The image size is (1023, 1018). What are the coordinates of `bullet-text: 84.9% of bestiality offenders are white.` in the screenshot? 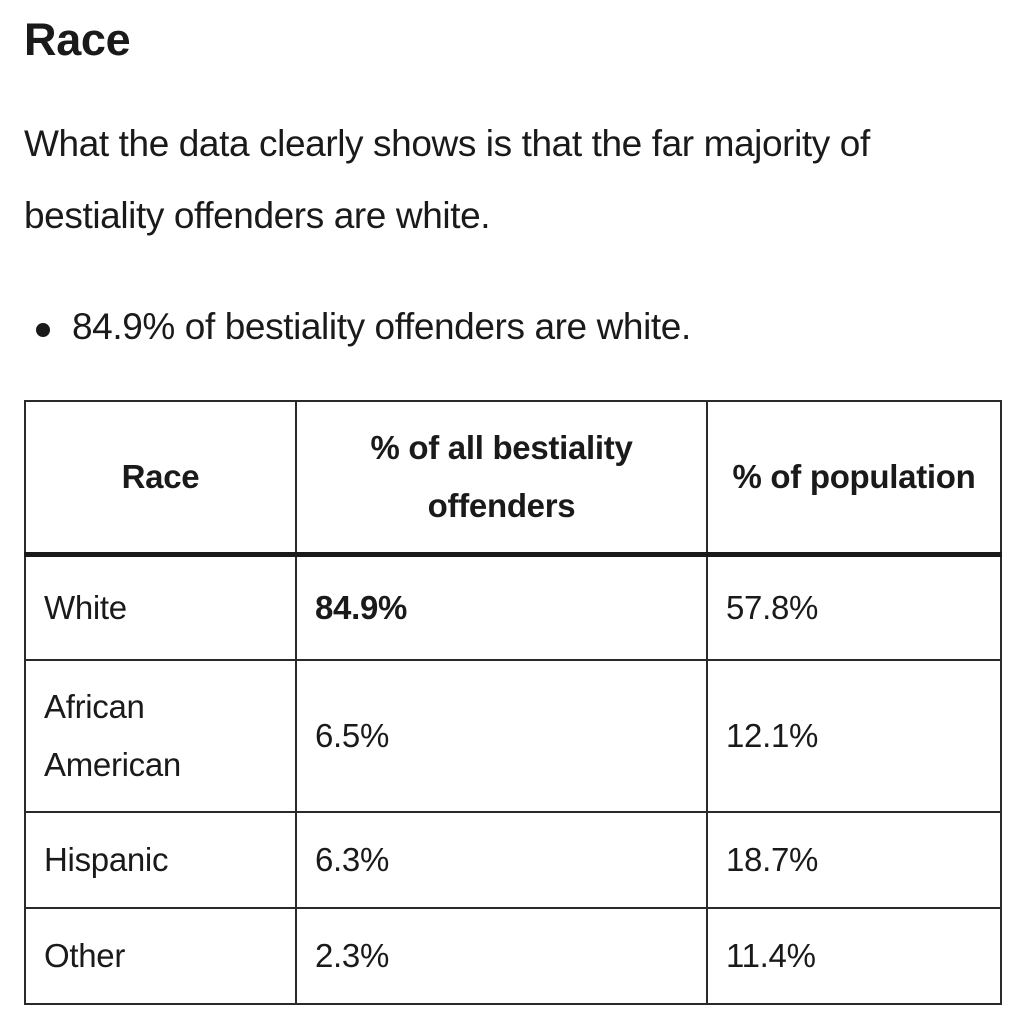 It's located at (381, 326).